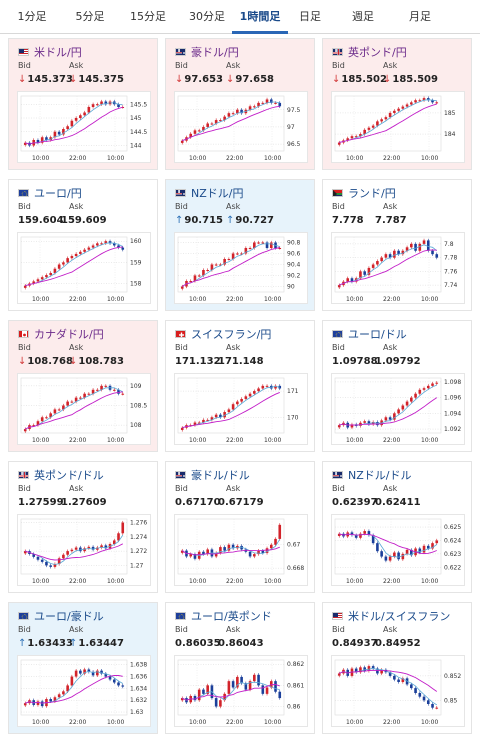  I want to click on pair-title: ランド/円, so click(364, 193).